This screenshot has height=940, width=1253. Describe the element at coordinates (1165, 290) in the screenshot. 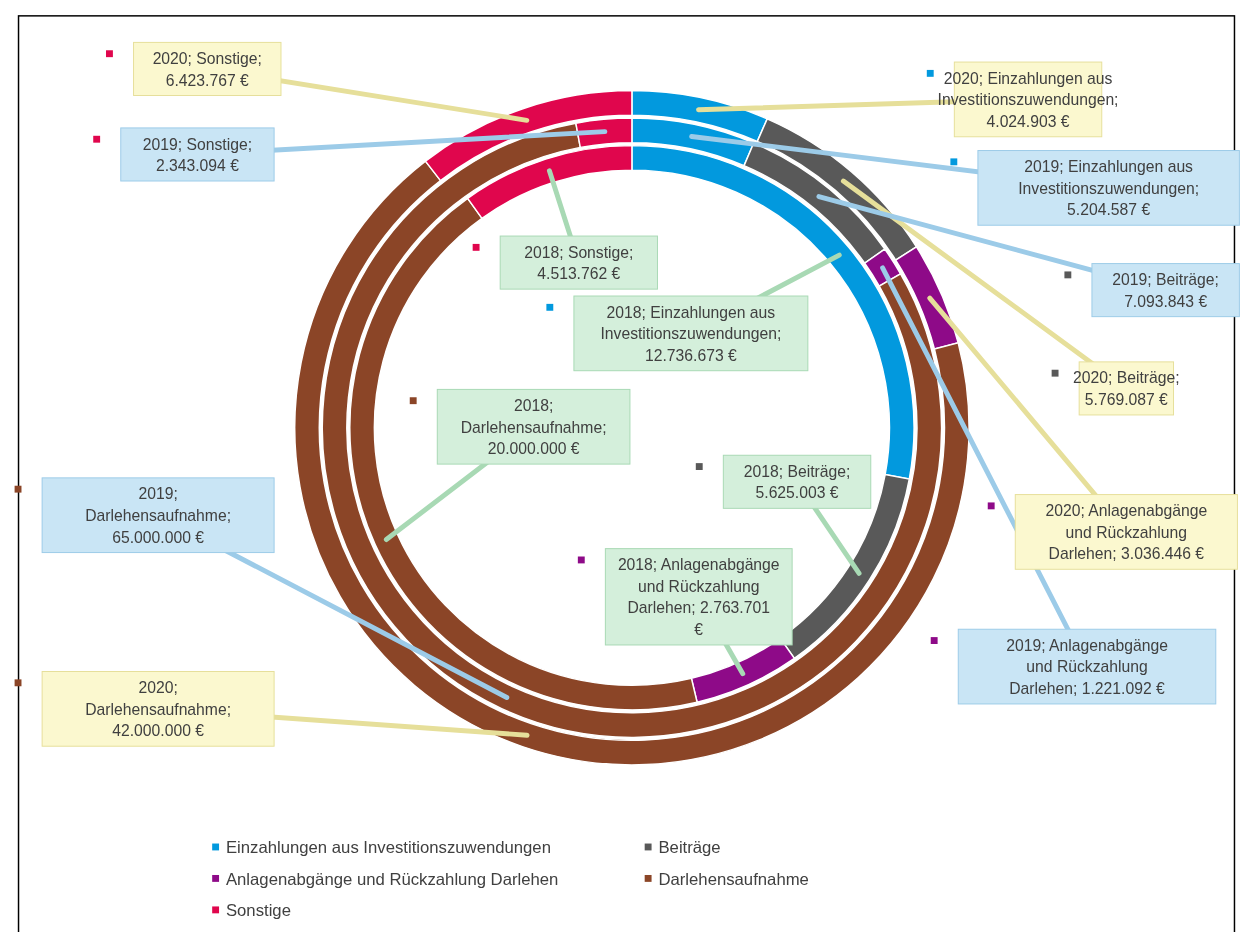

I see `data-label: 2019; Beiträge; 7.093.843 €` at that location.